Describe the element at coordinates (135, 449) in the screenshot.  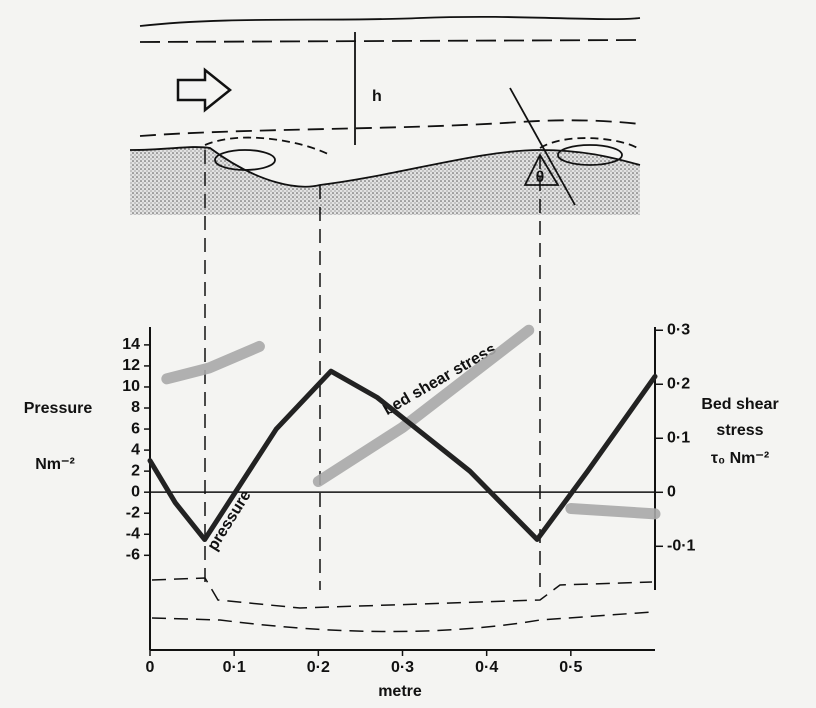
I see `y-tick-label: 4` at that location.